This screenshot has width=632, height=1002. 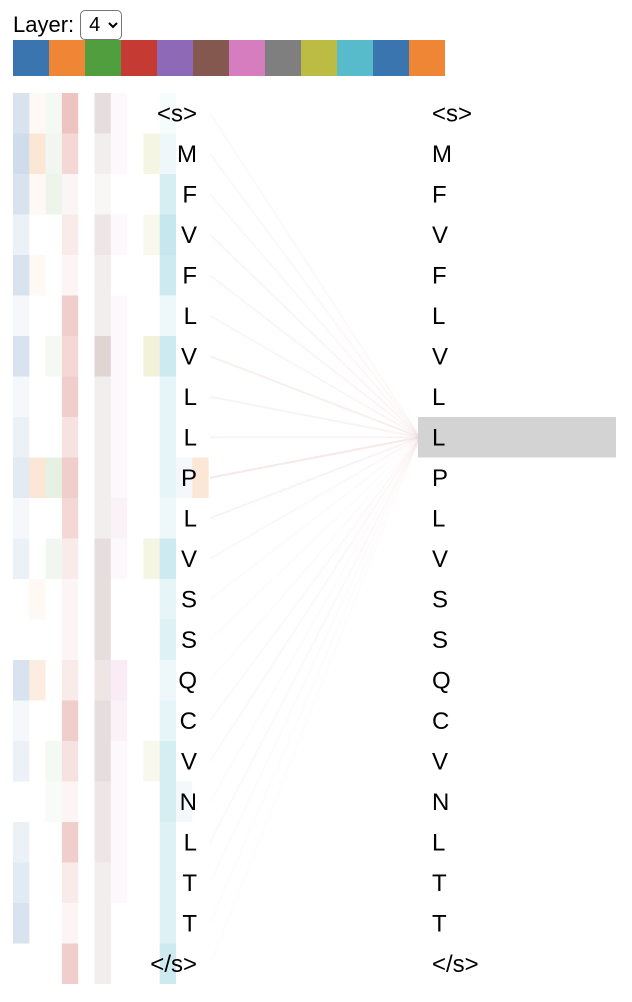 I want to click on right-token: </s>, so click(x=455, y=964).